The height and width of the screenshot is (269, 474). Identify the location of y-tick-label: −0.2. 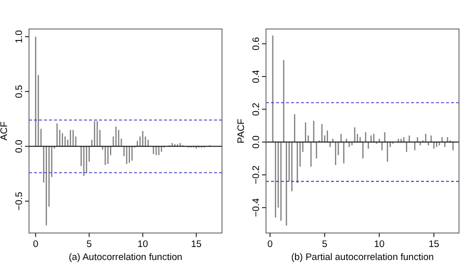
(256, 174).